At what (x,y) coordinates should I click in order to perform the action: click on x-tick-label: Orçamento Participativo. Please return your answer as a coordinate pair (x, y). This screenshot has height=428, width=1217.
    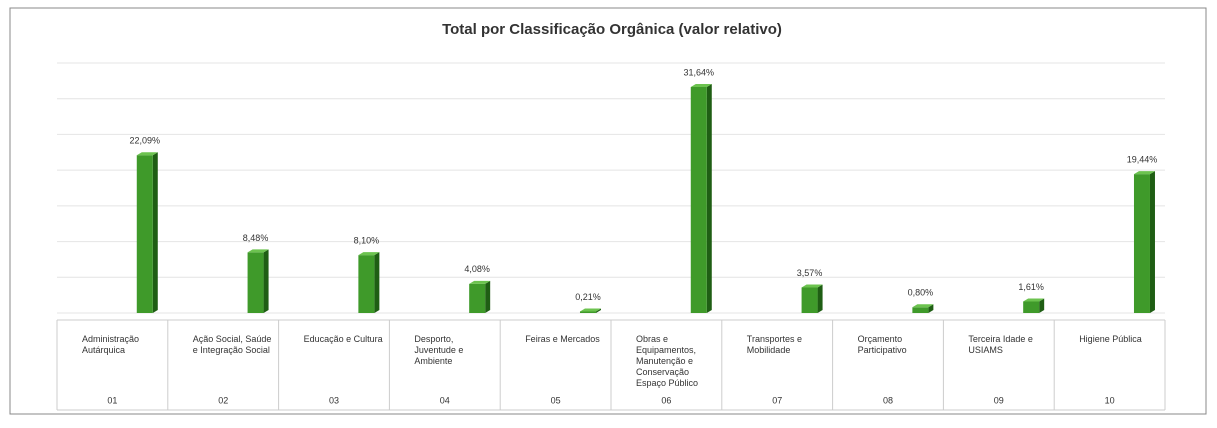
    Looking at the image, I should click on (882, 344).